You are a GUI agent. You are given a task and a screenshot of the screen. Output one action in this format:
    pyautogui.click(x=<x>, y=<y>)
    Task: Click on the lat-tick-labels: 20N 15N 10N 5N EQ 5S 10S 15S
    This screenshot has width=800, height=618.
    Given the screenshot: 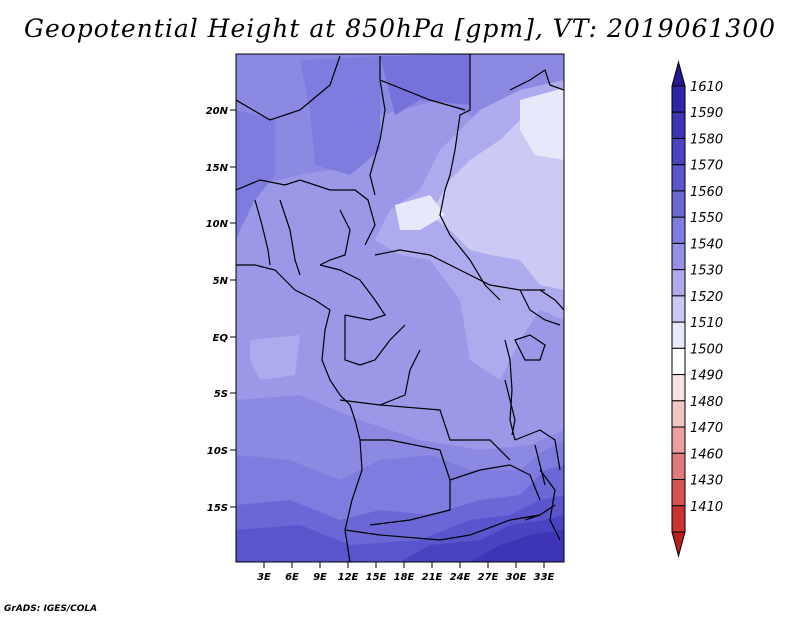 What is the action you would take?
    pyautogui.click(x=217, y=310)
    